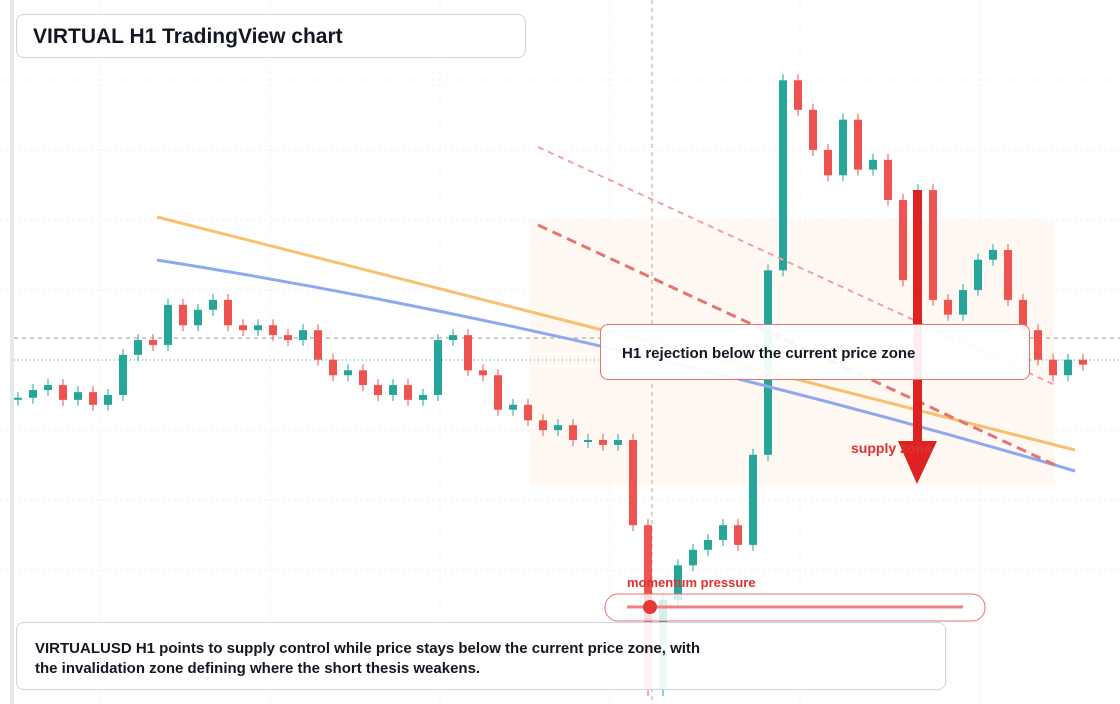 Image resolution: width=1120 pixels, height=704 pixels. Describe the element at coordinates (891, 448) in the screenshot. I see `supply-label: supply zone` at that location.